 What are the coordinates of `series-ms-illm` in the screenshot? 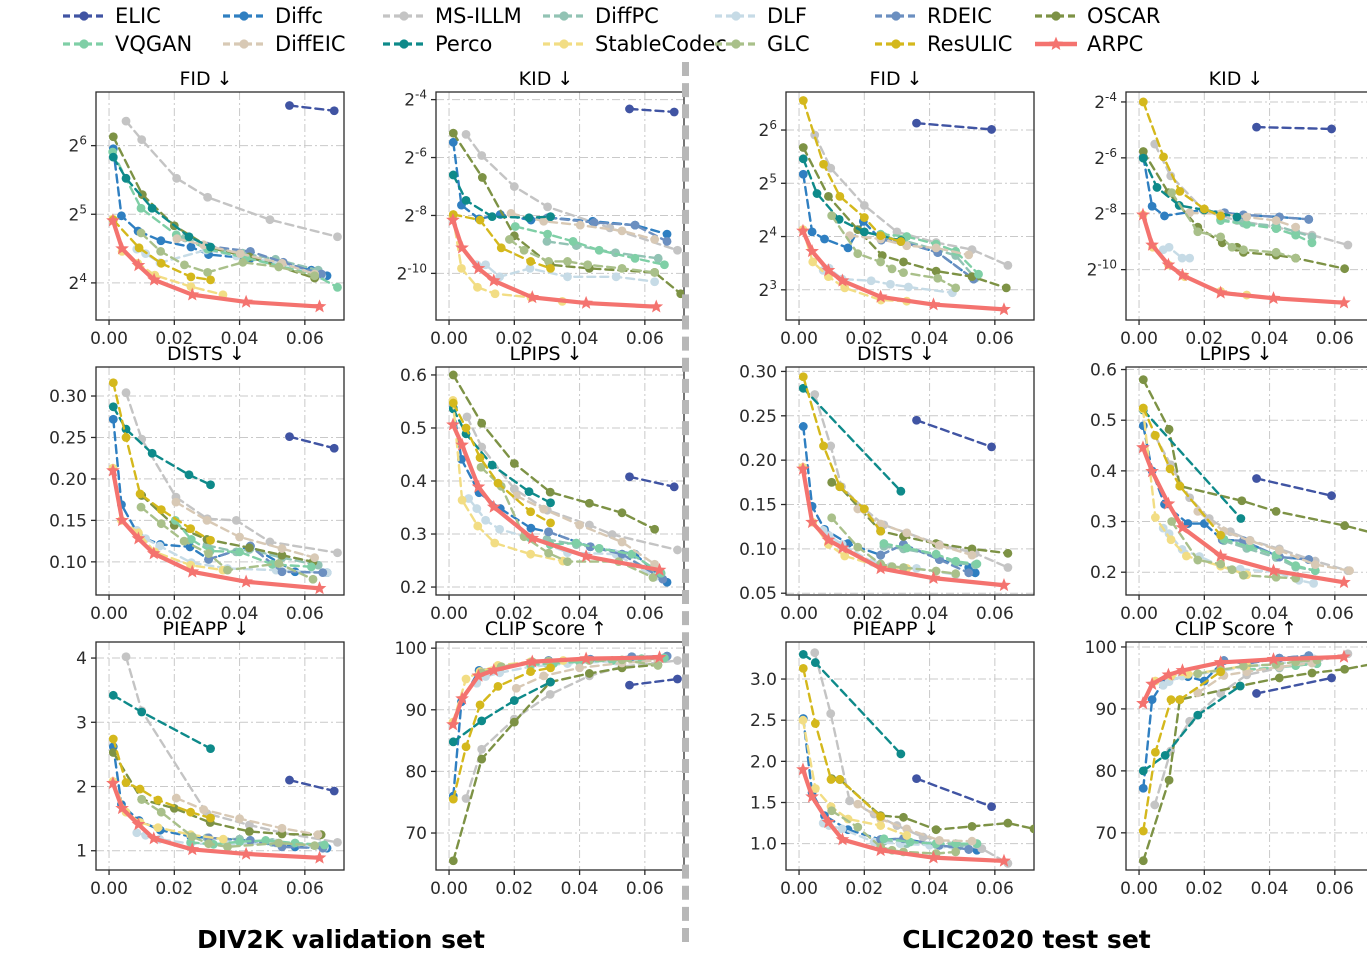 It's located at (231, 179).